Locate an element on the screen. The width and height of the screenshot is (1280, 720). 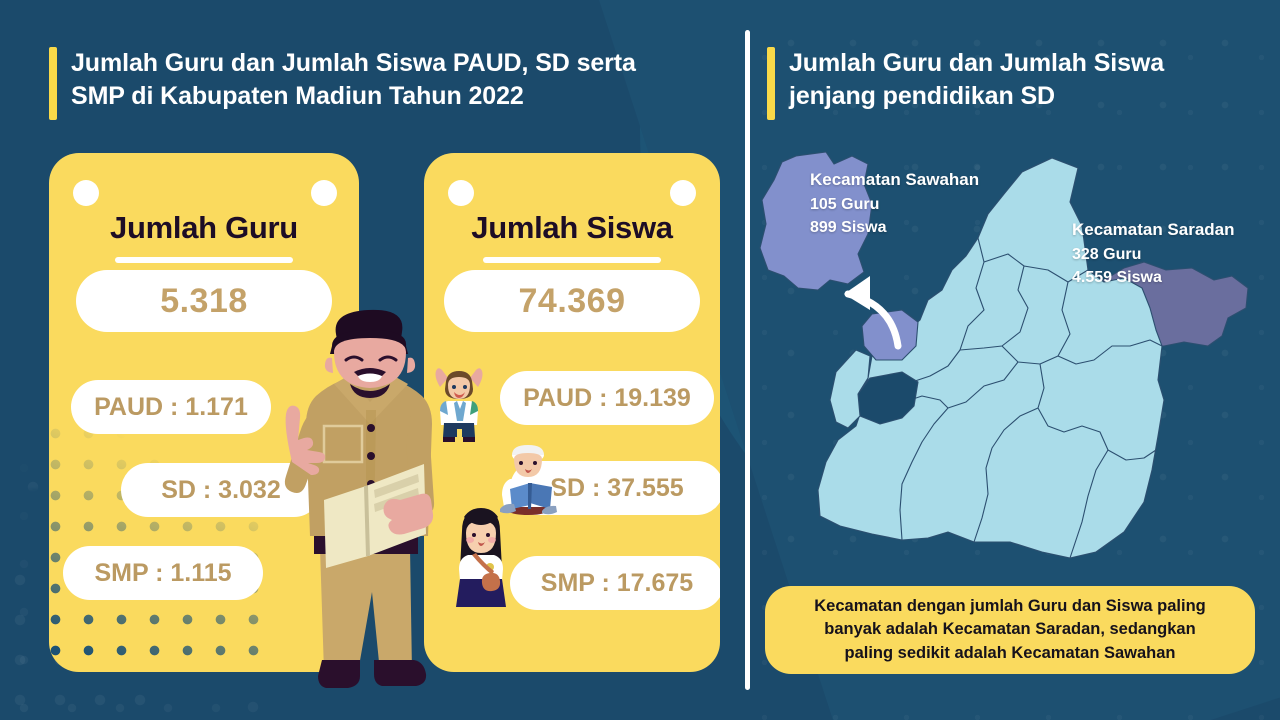
map-label-teachers: 105 Guru is located at coordinates (845, 204).